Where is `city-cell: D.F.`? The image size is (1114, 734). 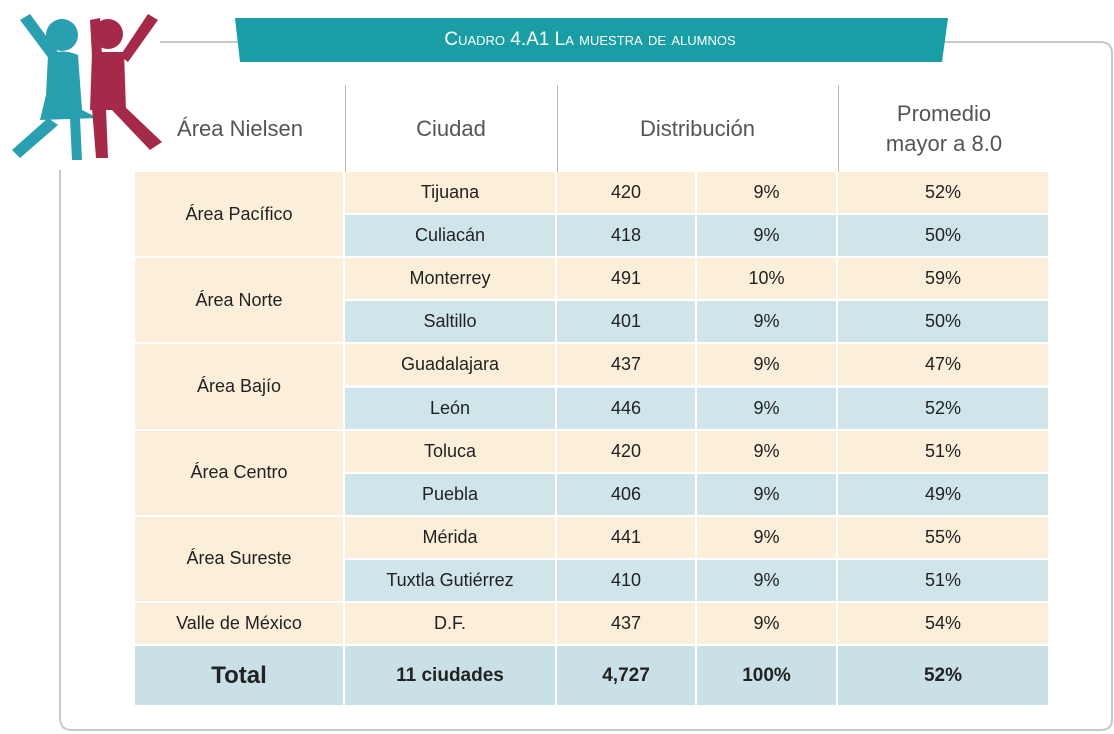
city-cell: D.F. is located at coordinates (451, 625).